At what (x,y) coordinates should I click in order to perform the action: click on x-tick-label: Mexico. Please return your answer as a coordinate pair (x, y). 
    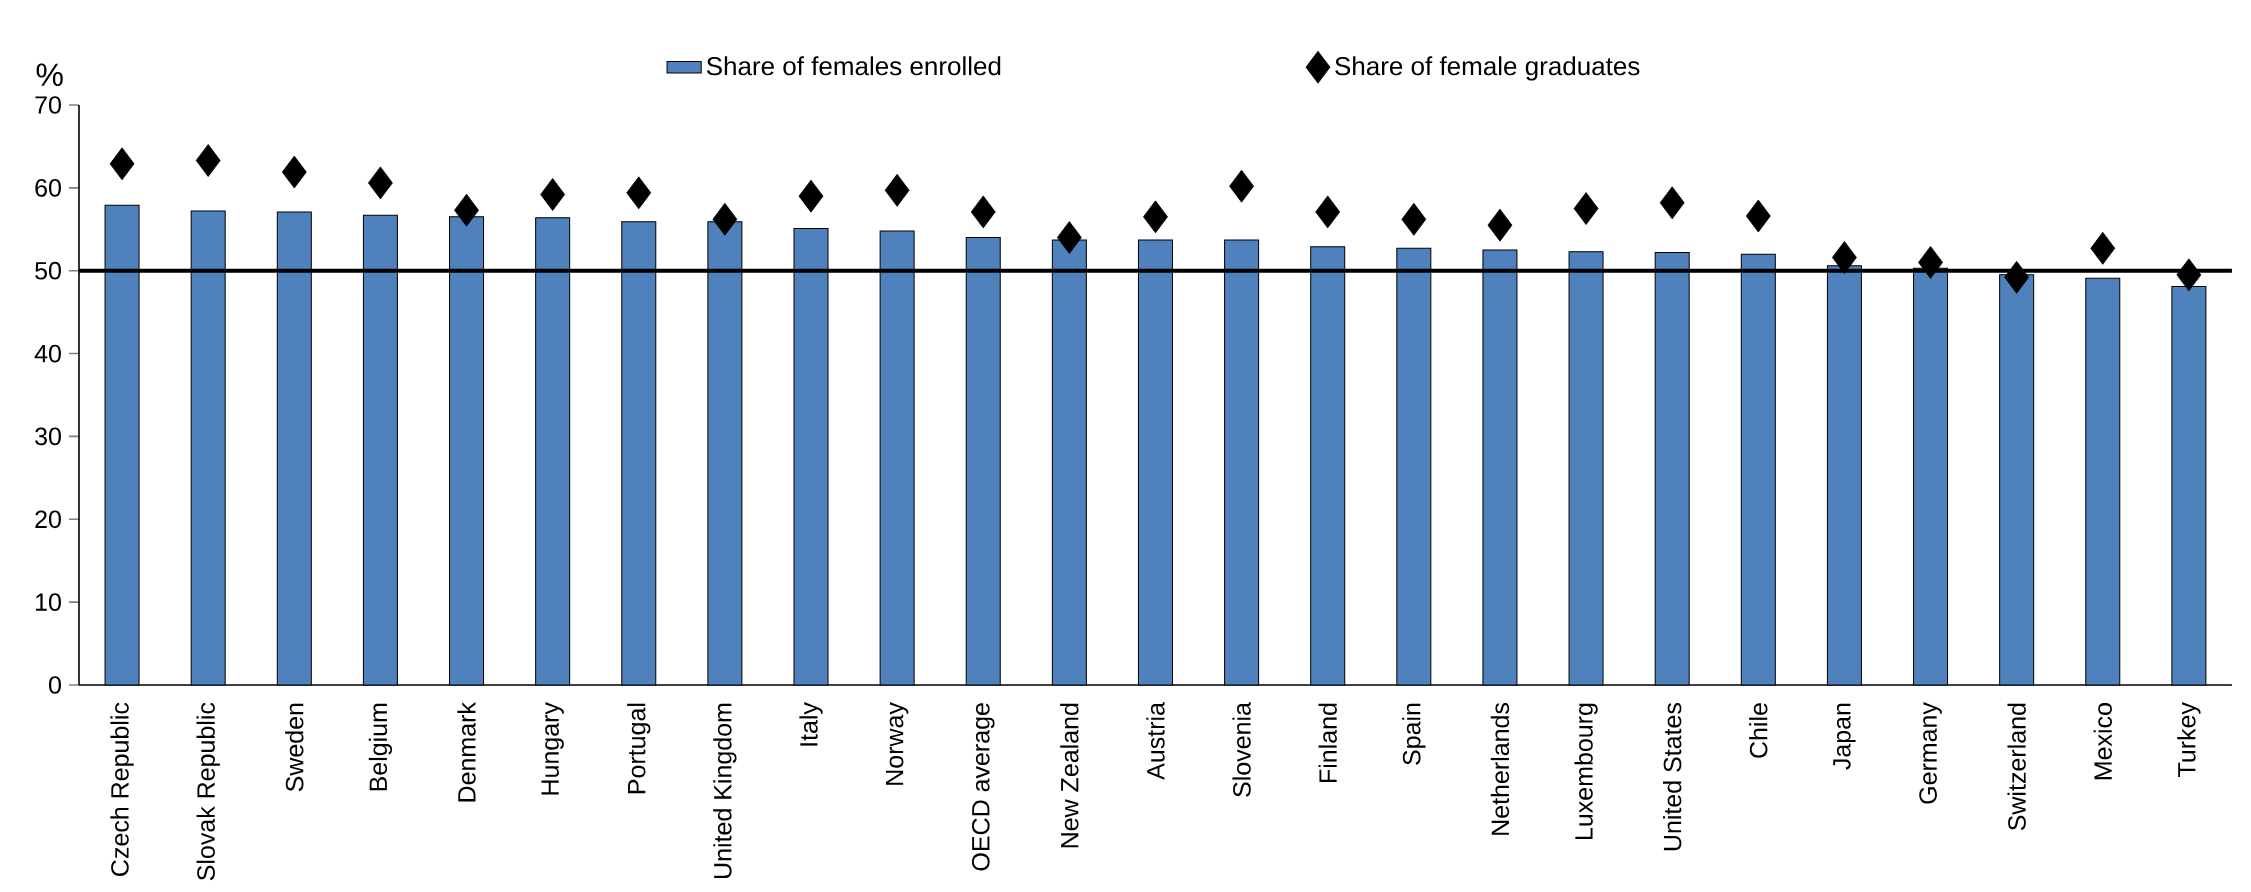
    Looking at the image, I should click on (2102, 741).